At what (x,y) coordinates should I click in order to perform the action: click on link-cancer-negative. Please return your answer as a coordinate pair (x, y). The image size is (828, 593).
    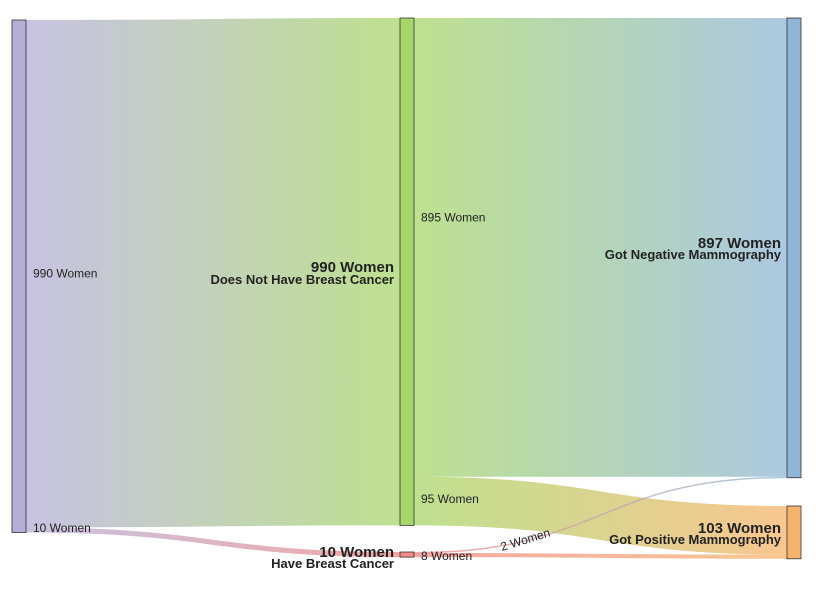
    Looking at the image, I should click on (600, 515).